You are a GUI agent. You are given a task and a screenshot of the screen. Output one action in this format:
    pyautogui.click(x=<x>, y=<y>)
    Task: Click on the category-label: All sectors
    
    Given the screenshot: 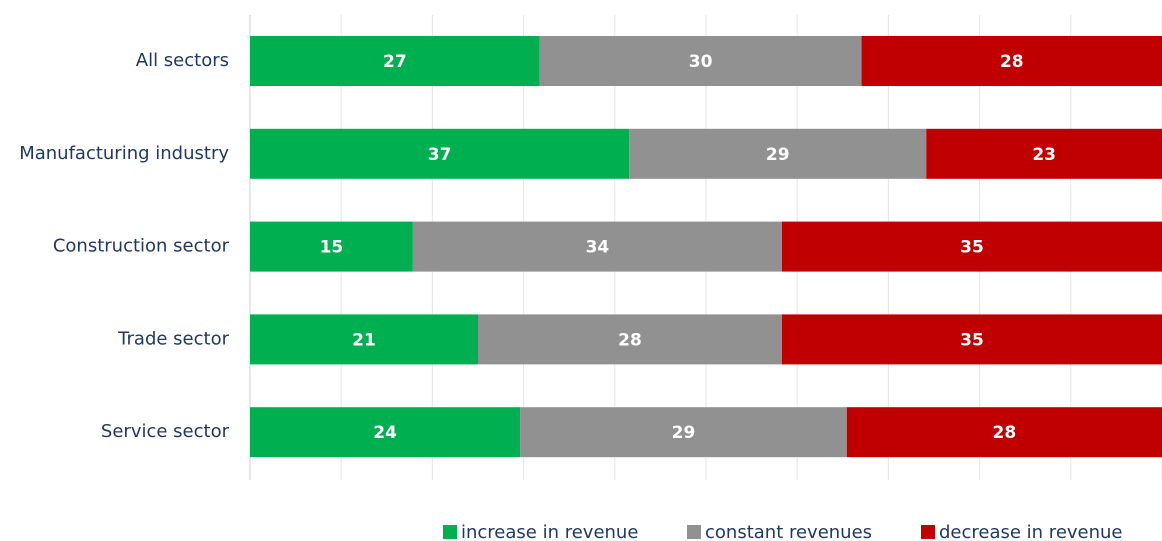 What is the action you would take?
    pyautogui.click(x=182, y=60)
    